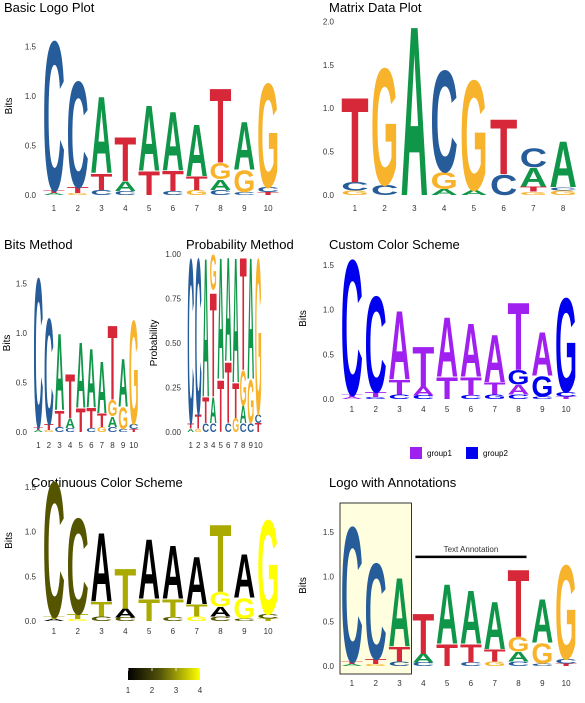 The height and width of the screenshot is (703, 585). What do you see at coordinates (329, 399) in the screenshot?
I see `y-tick-label: 0.0` at bounding box center [329, 399].